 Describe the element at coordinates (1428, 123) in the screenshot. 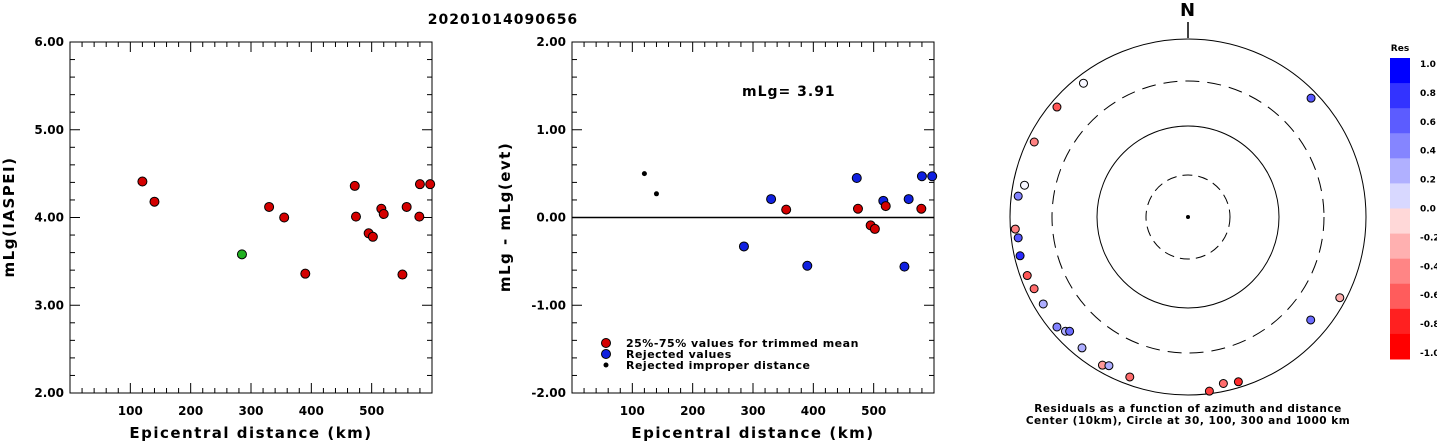

I see `colorbar-label: 0.6` at that location.